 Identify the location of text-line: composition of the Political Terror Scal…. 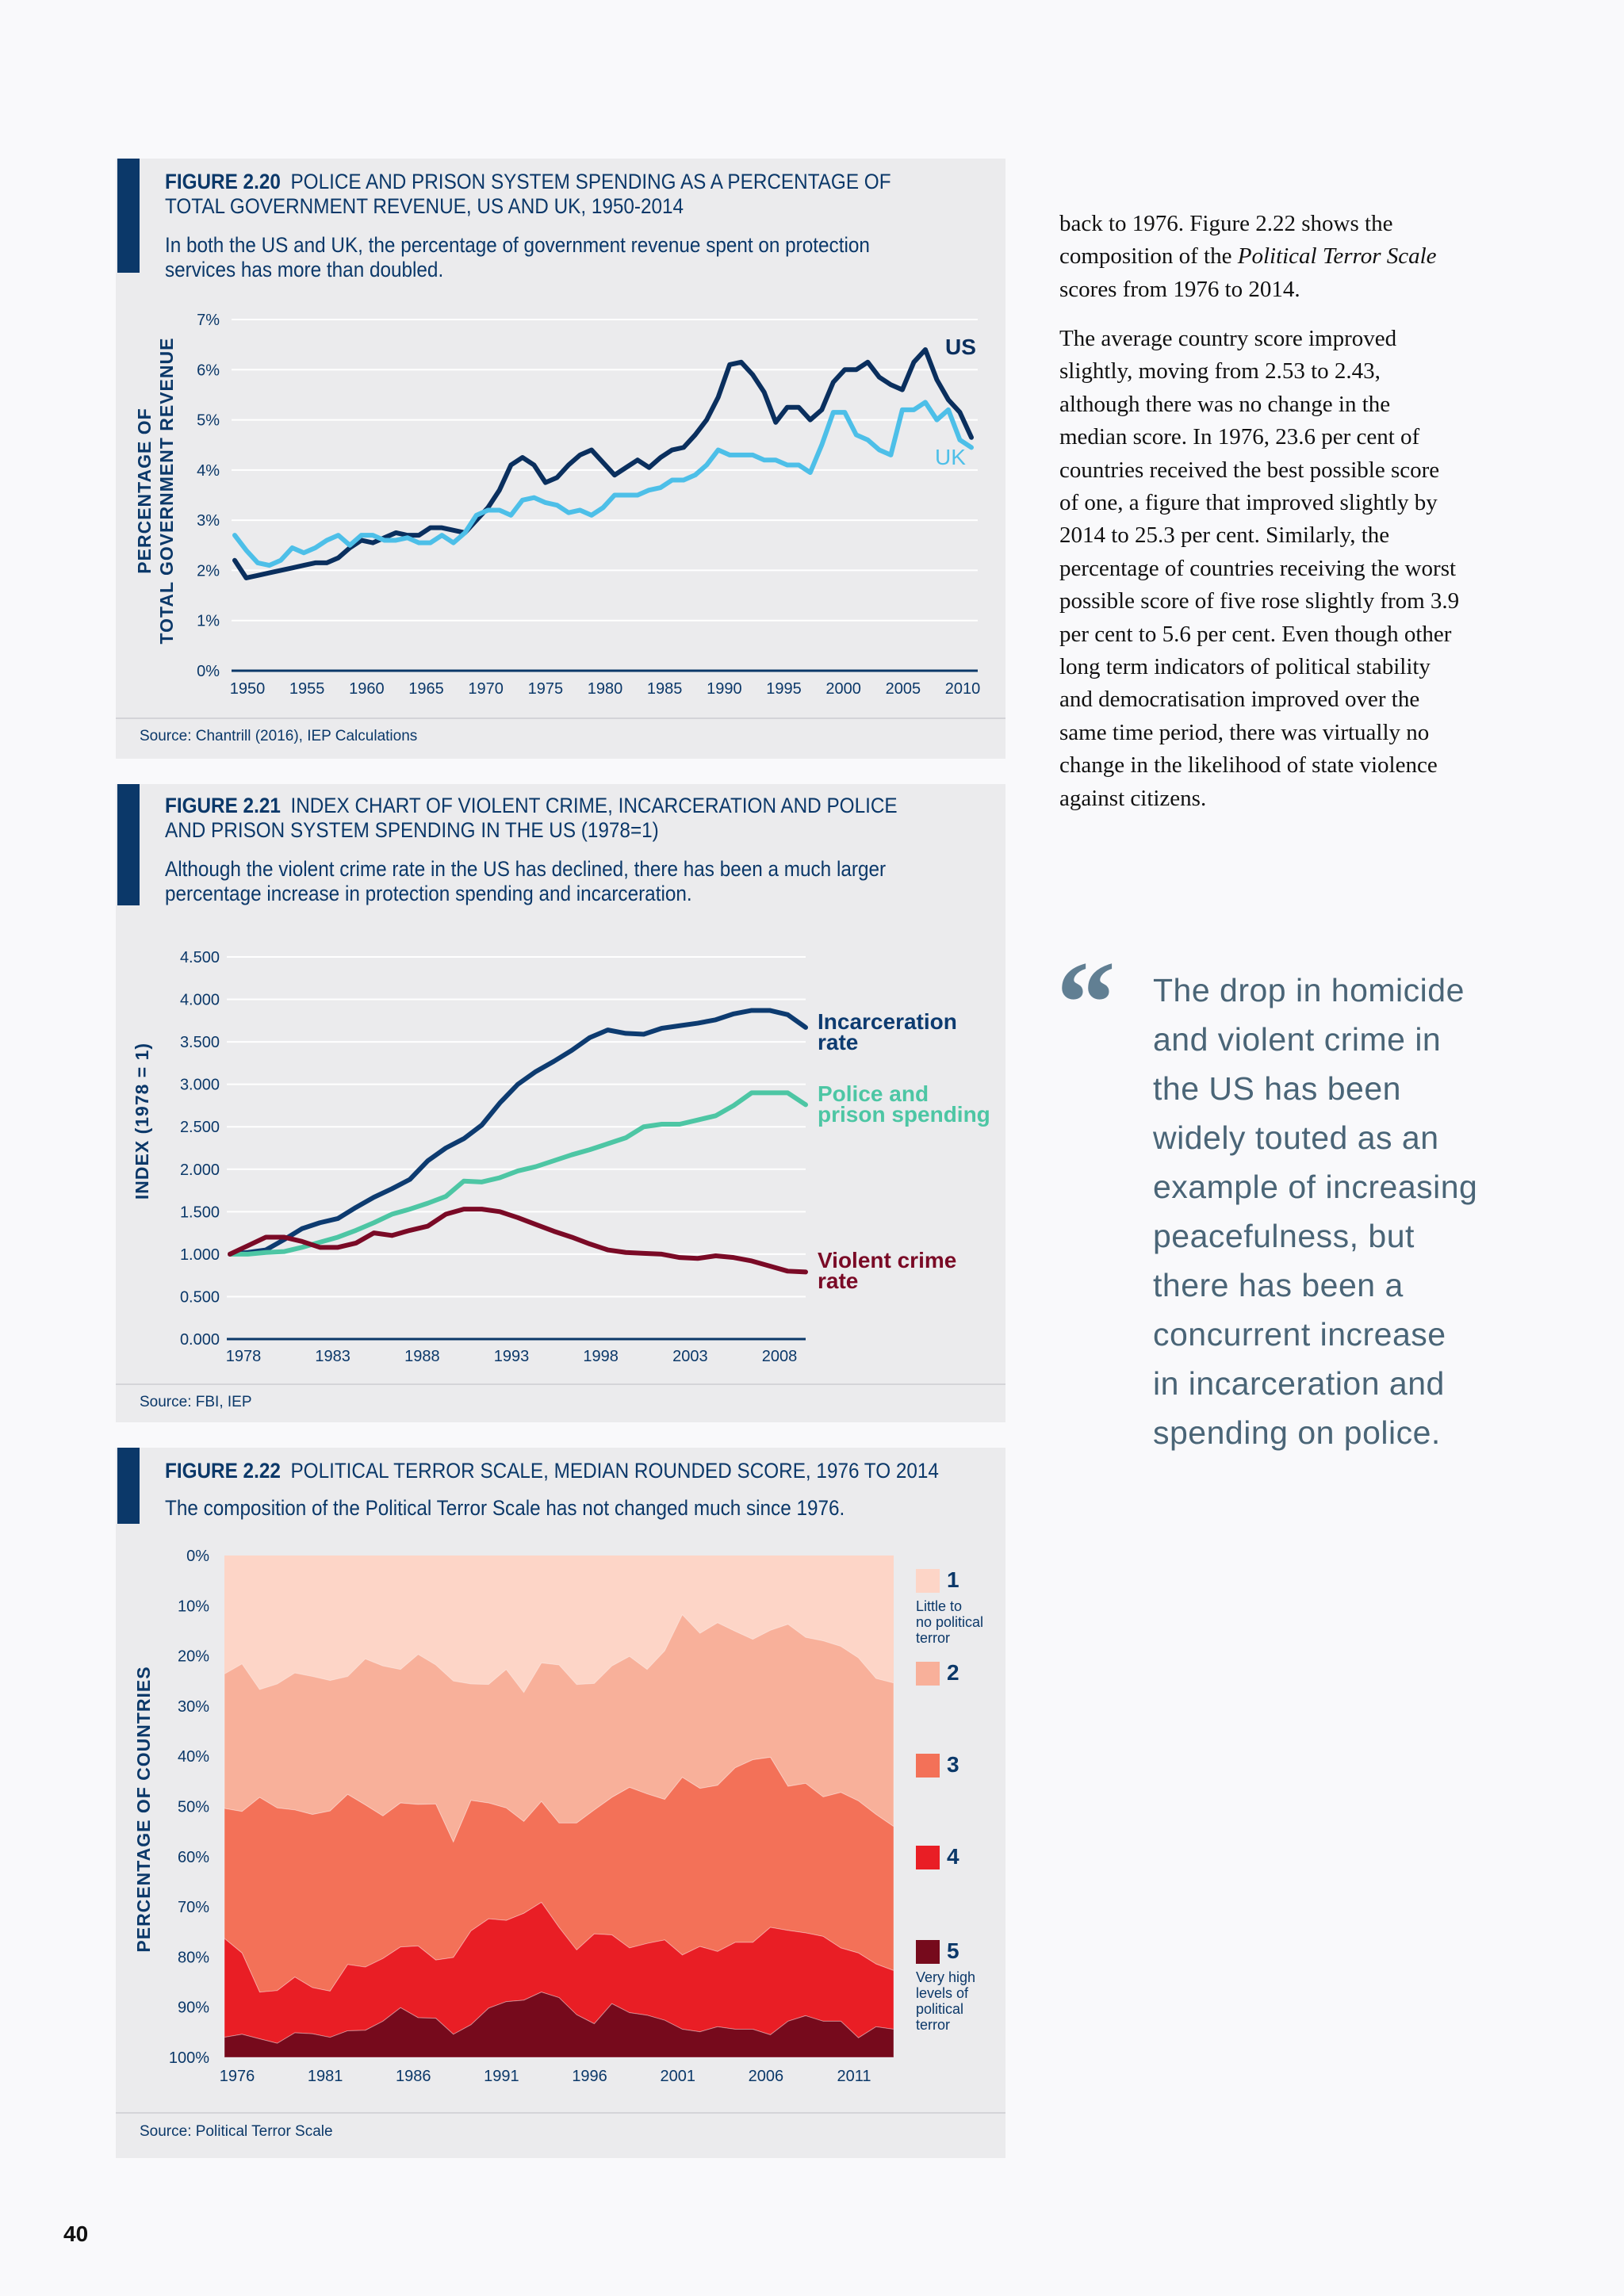
(1248, 256).